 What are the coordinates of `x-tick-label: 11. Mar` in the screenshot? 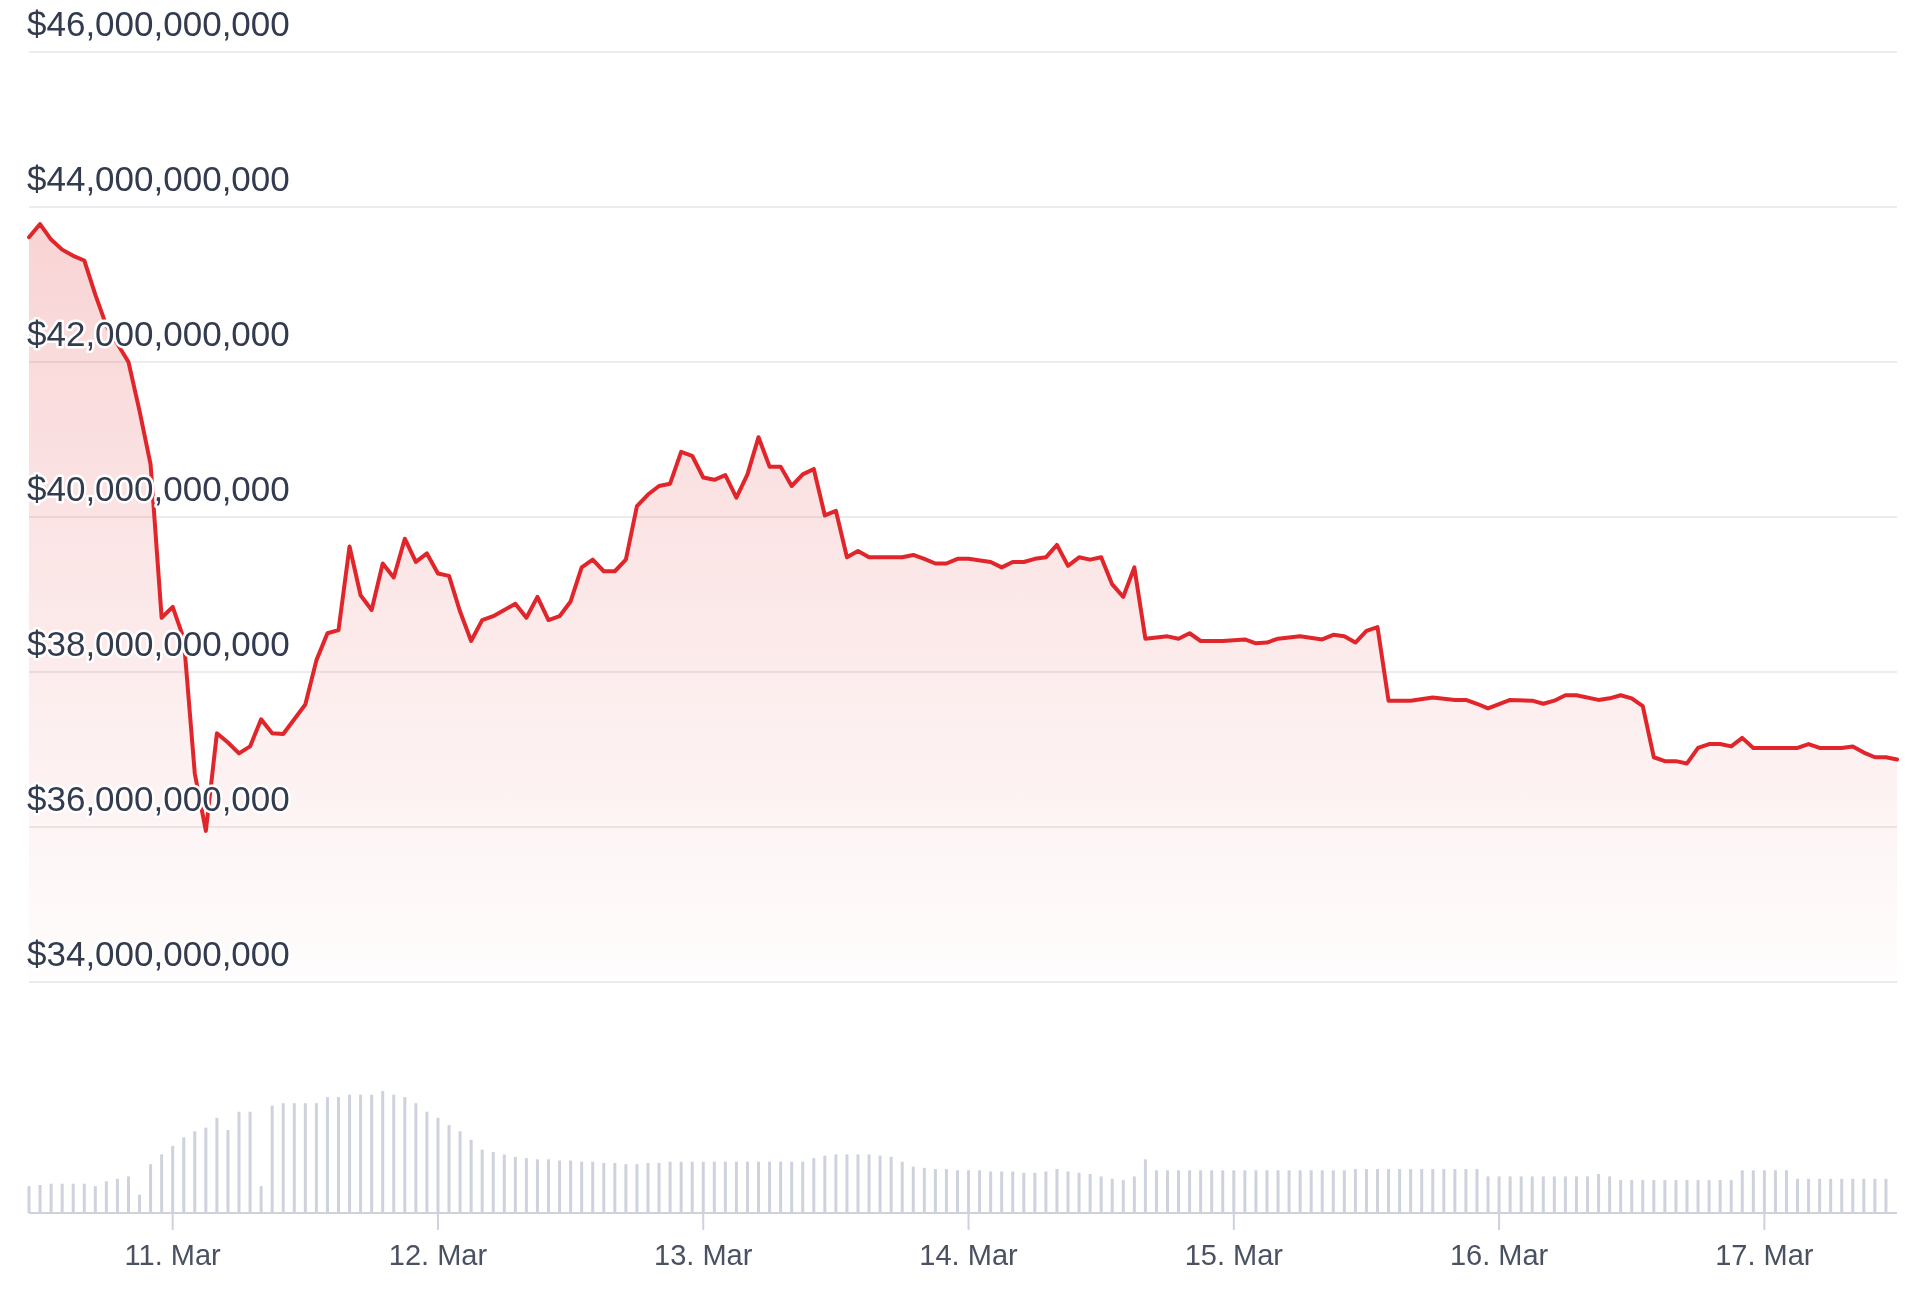 It's located at (173, 1255).